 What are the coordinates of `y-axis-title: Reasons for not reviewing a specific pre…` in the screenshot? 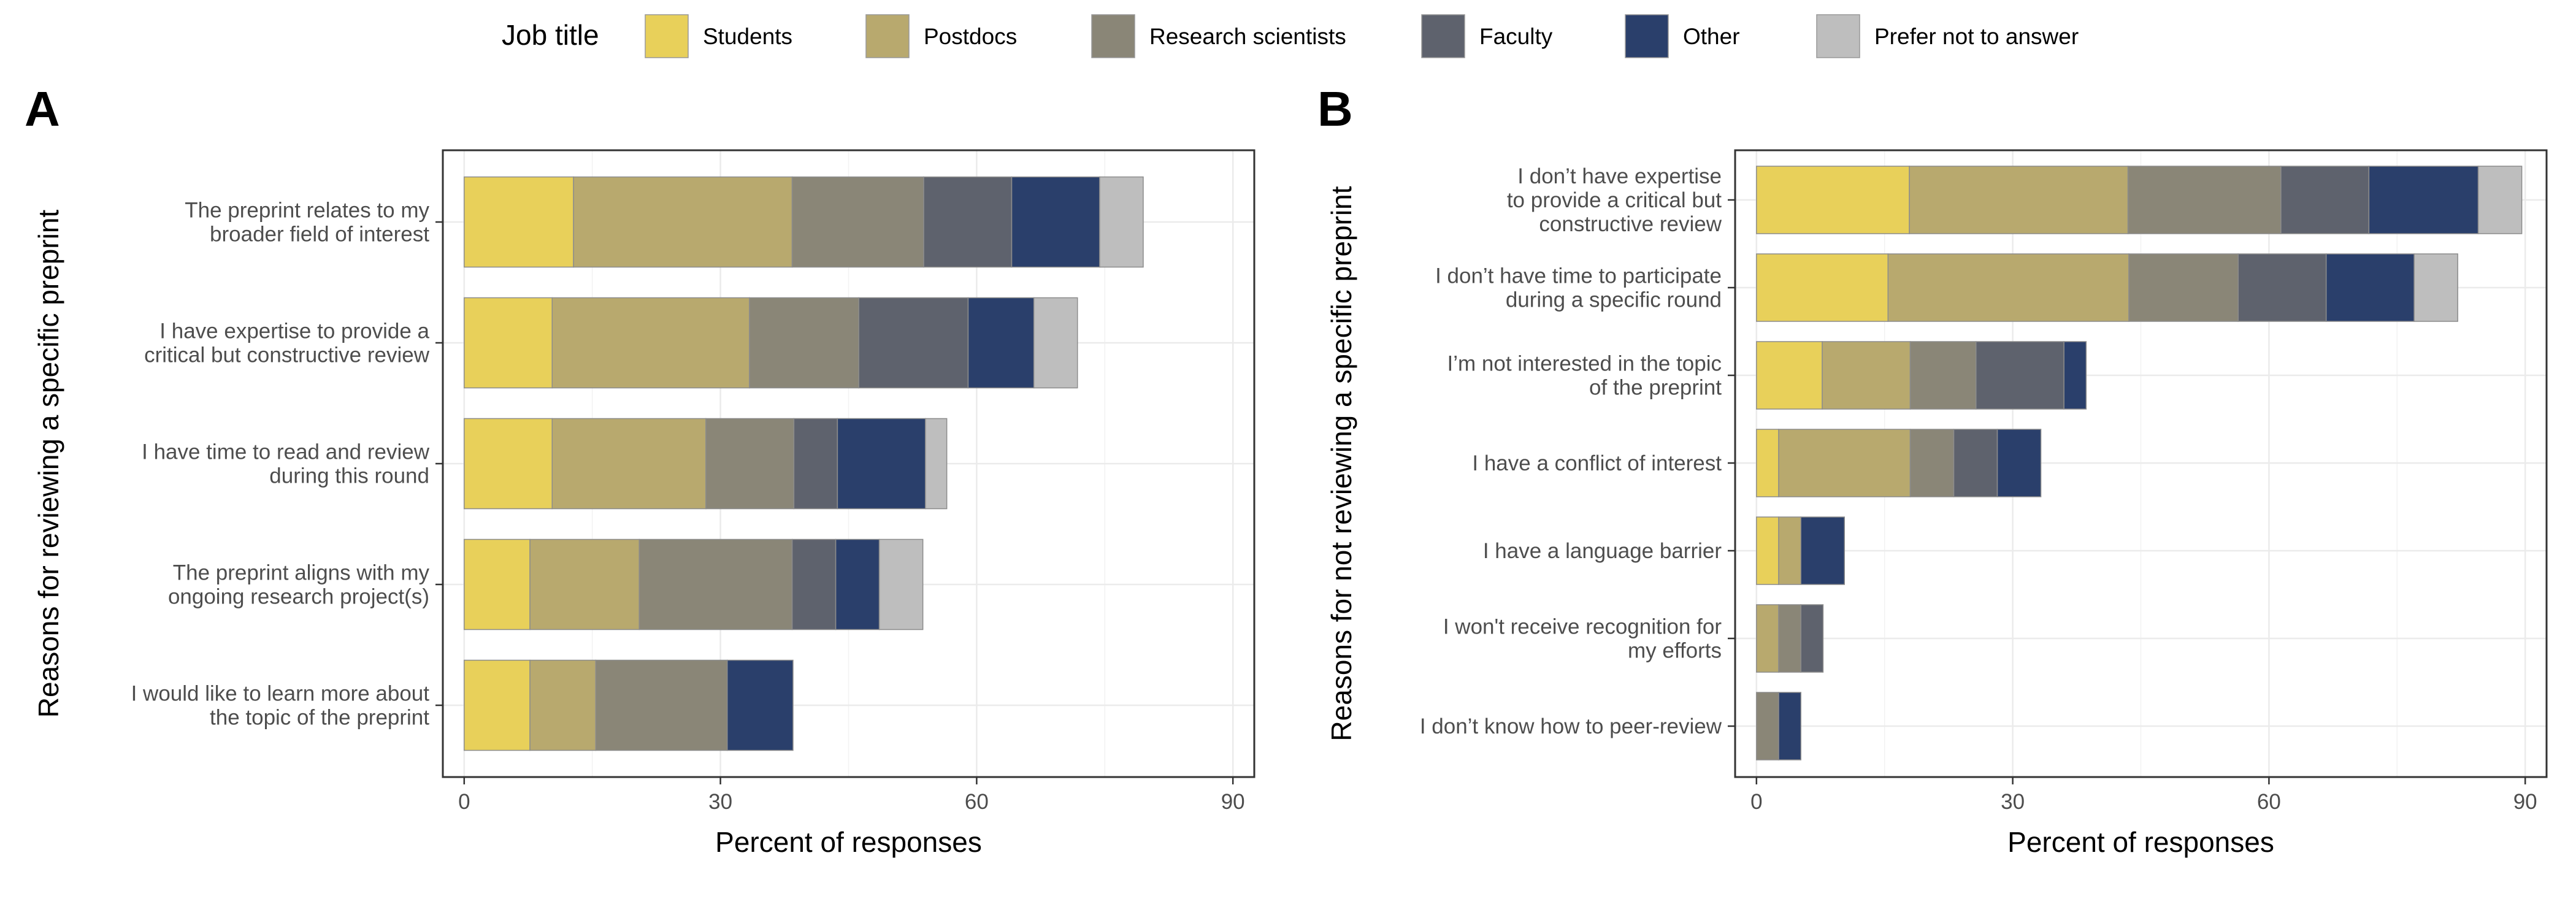 It's located at (1341, 463).